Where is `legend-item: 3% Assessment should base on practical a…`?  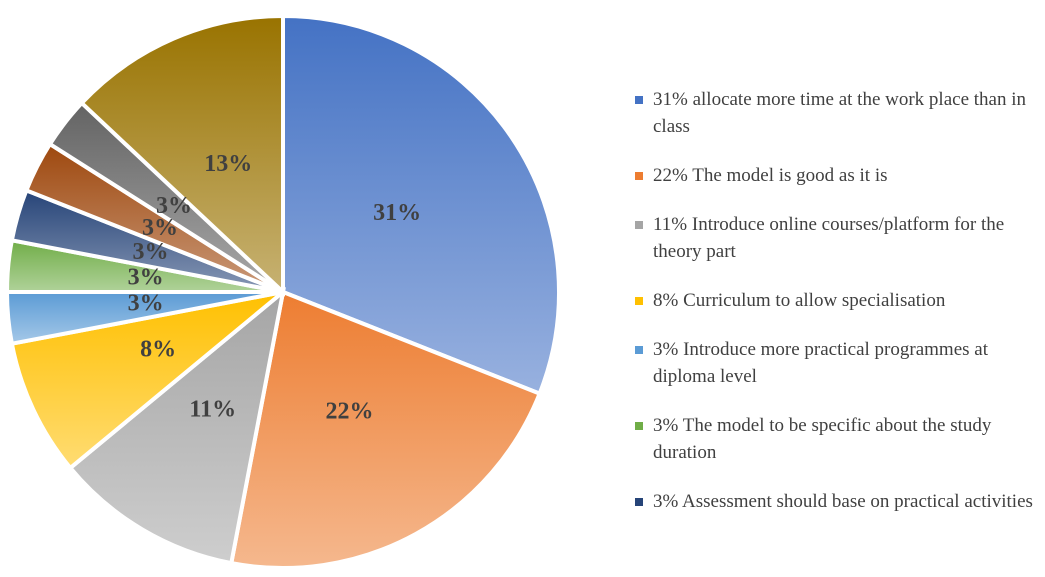 legend-item: 3% Assessment should base on practical a… is located at coordinates (835, 501).